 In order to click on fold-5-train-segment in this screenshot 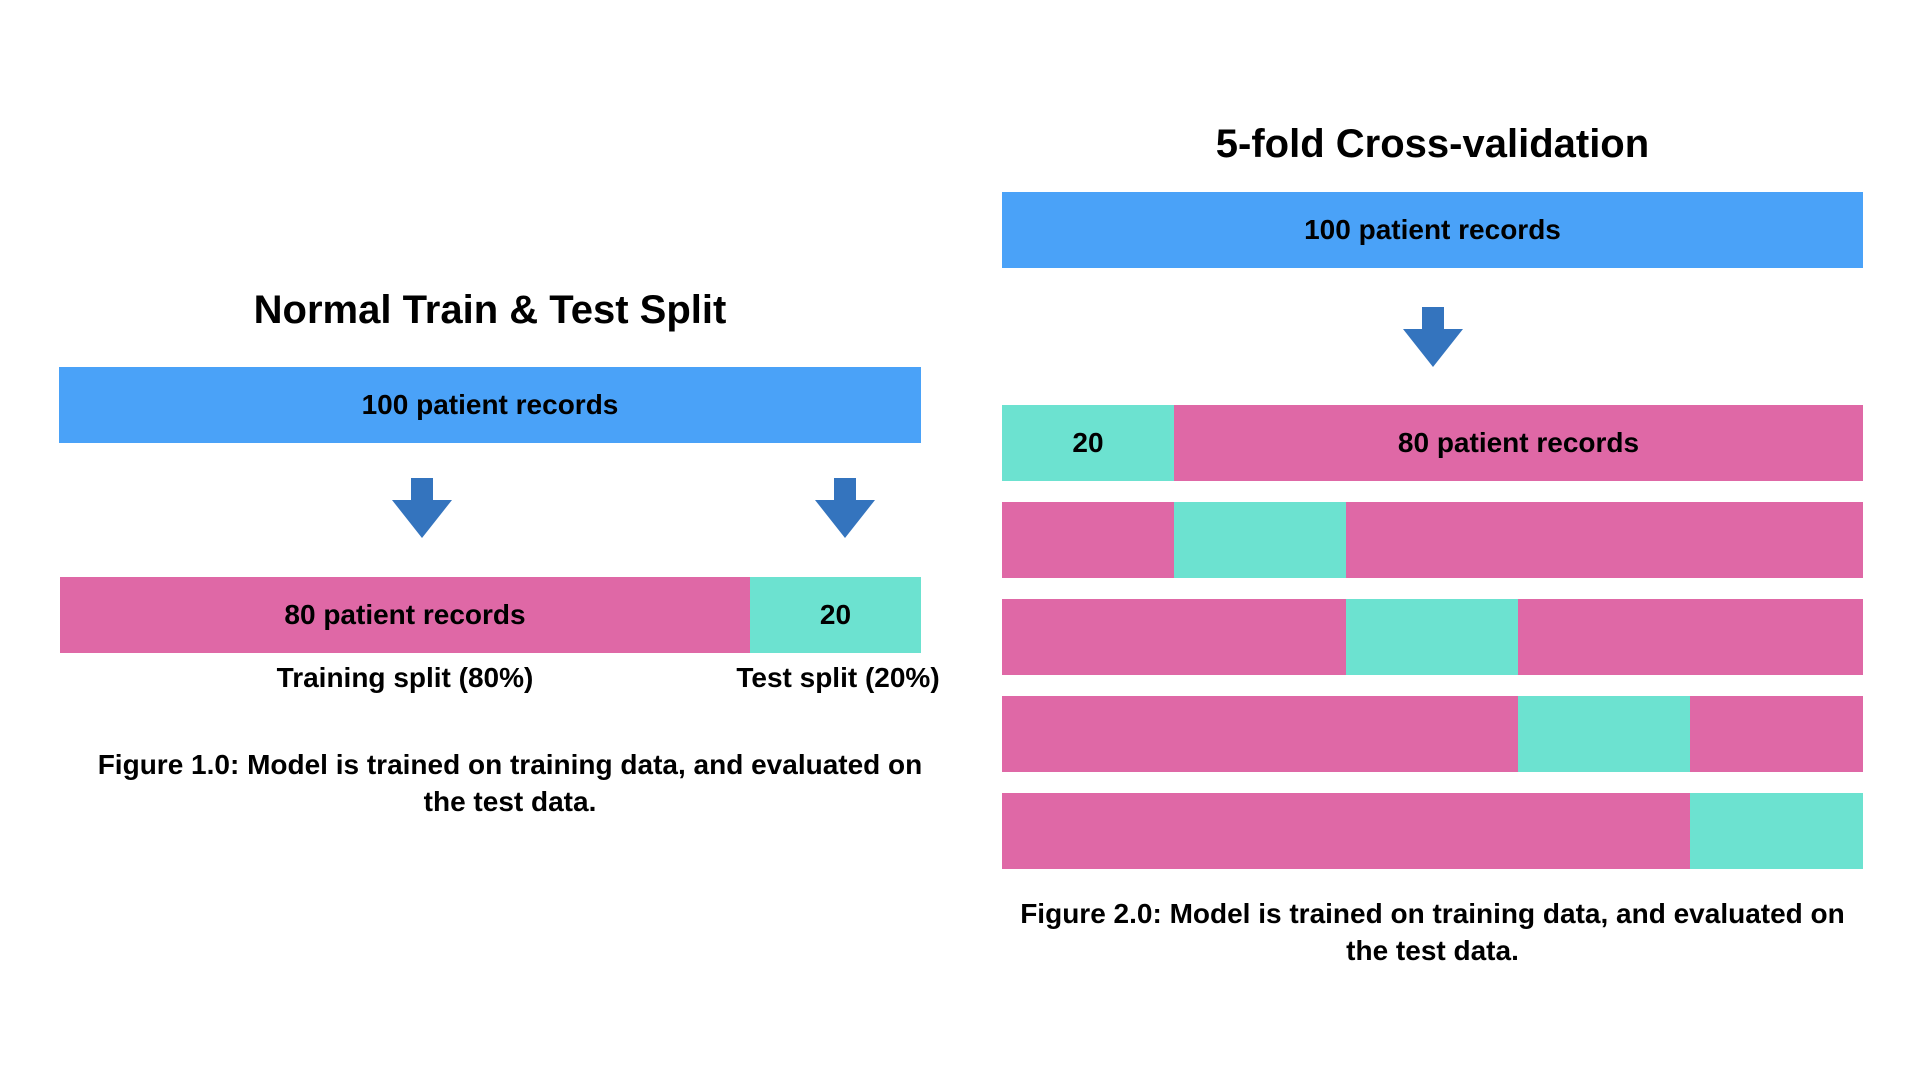, I will do `click(1346, 831)`.